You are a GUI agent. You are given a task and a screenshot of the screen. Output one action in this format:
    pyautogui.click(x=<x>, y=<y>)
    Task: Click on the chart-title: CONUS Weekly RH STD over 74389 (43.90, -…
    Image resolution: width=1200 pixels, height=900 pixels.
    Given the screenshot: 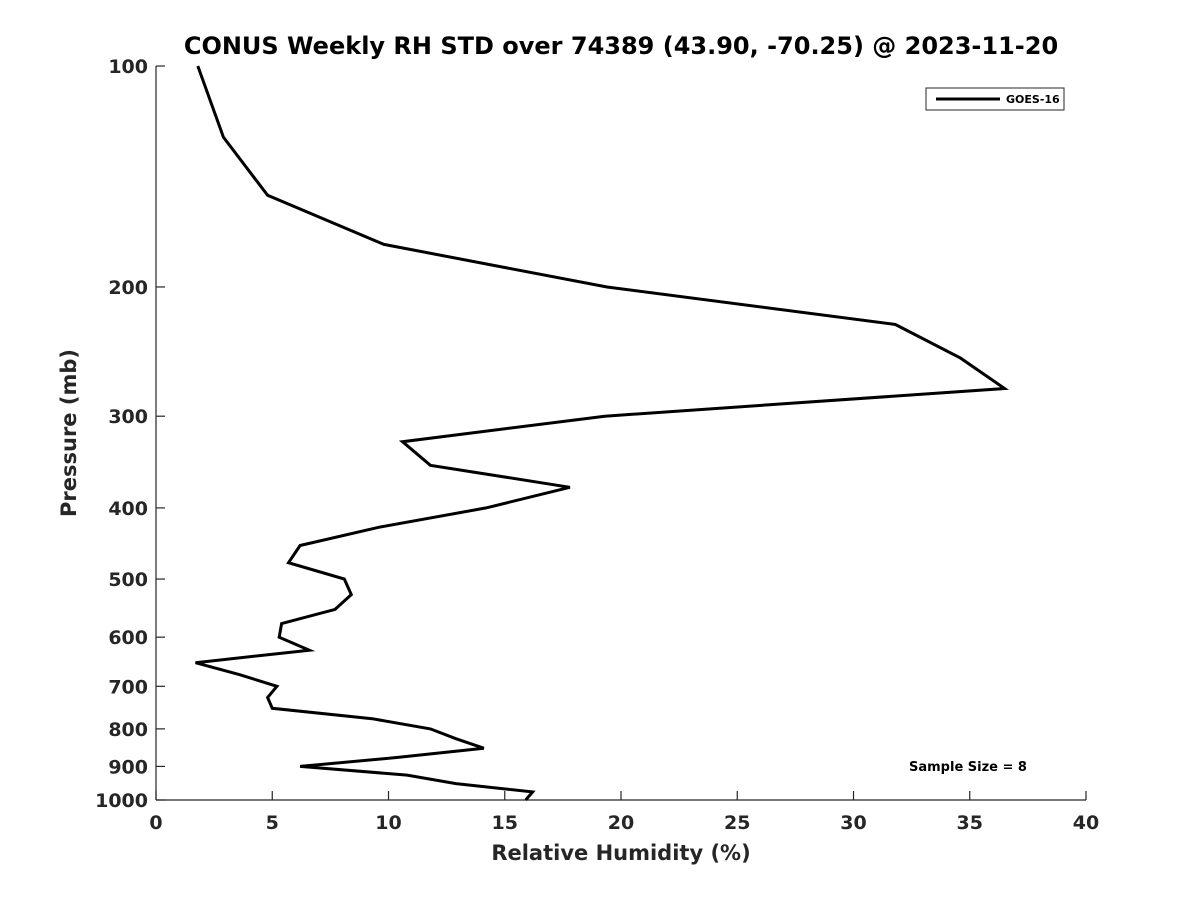 What is the action you would take?
    pyautogui.click(x=621, y=46)
    